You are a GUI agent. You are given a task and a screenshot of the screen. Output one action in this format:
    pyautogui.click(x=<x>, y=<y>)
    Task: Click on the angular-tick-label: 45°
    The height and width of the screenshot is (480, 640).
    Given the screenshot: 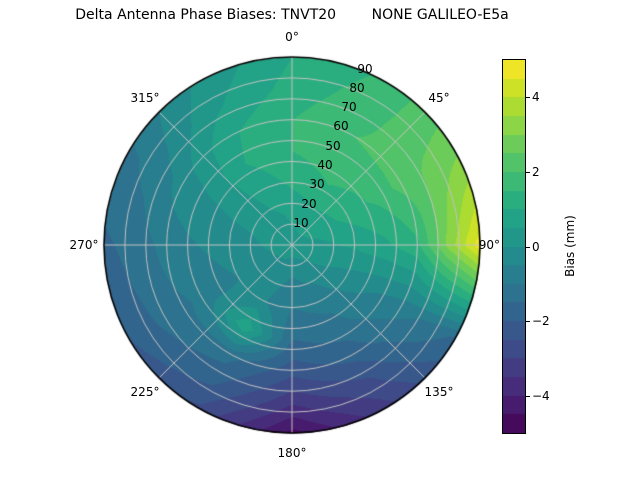 What is the action you would take?
    pyautogui.click(x=439, y=98)
    